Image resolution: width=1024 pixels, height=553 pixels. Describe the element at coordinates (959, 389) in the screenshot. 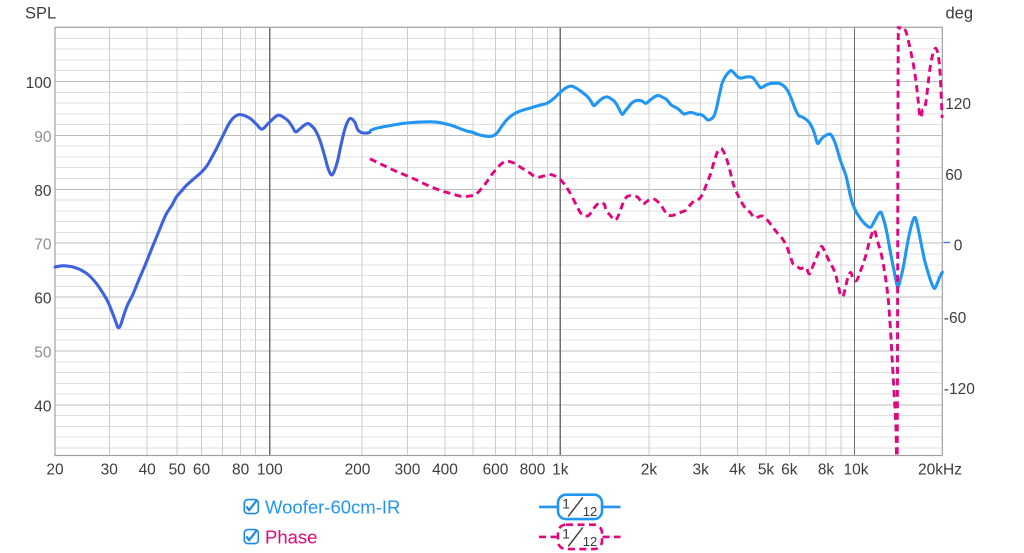

I see `svg-text: -120` at that location.